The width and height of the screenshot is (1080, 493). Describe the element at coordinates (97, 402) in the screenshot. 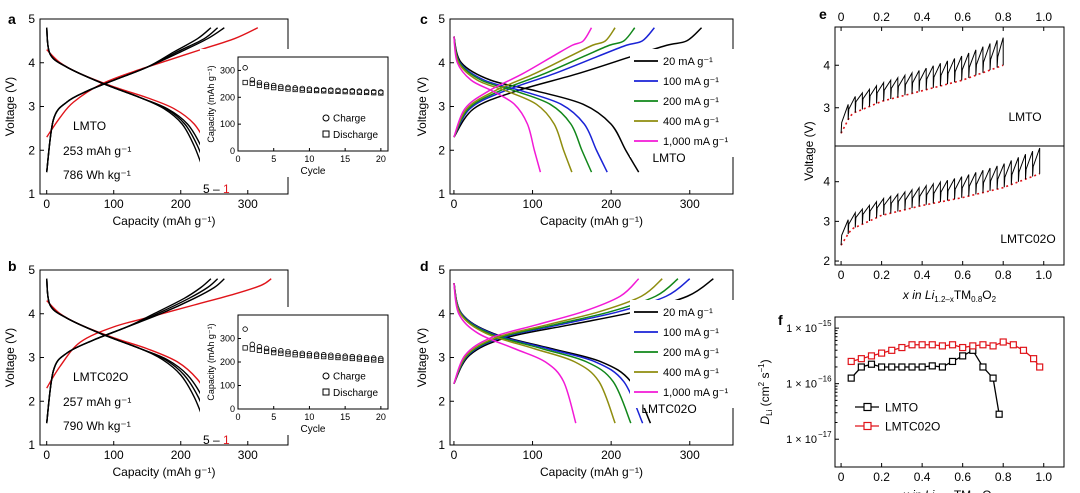

I see `capacity-label: 257 mAh g⁻¹` at that location.